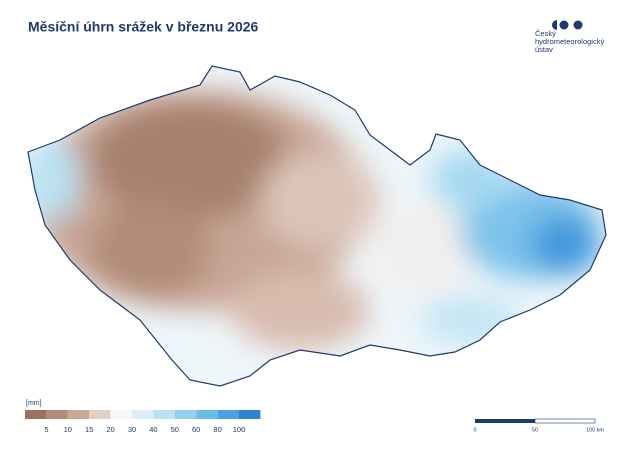 This screenshot has height=457, width=640. I want to click on legend-label: 20, so click(110, 429).